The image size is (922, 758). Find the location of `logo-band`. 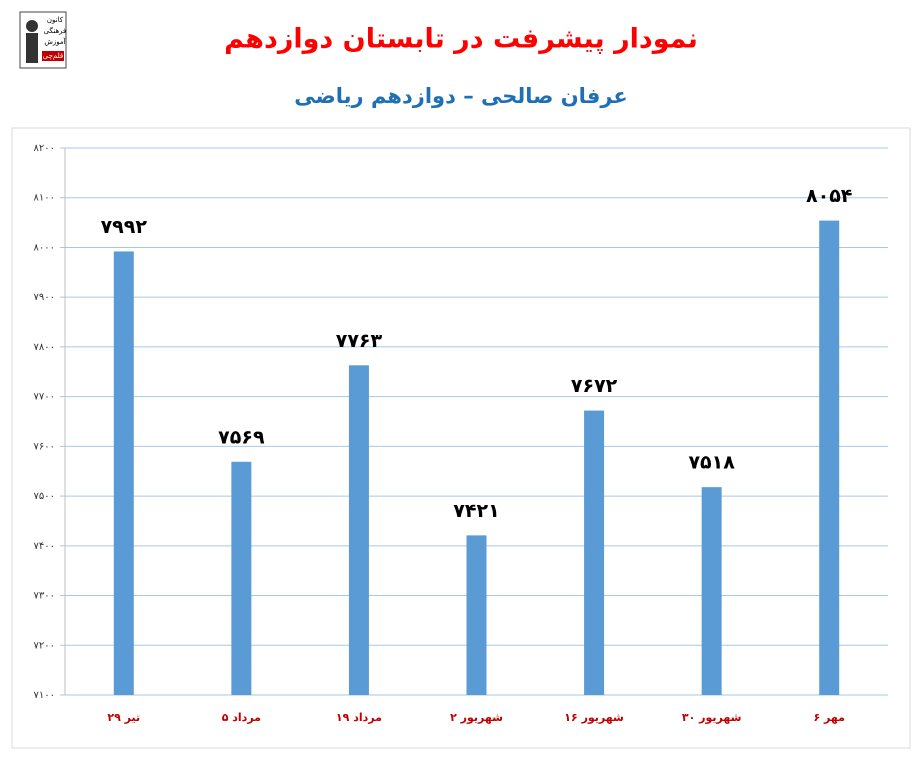

logo-band is located at coordinates (53, 56).